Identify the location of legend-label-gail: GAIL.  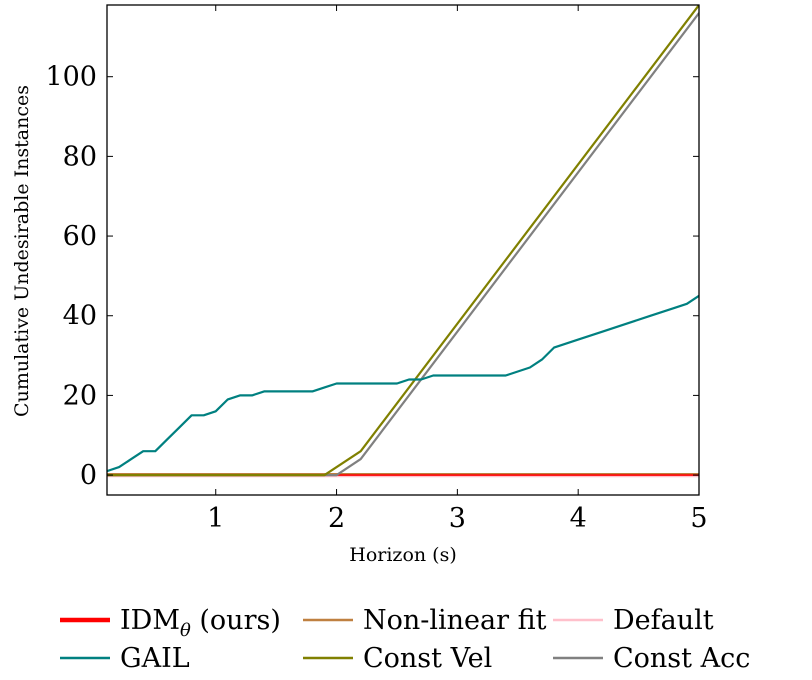
(155, 658).